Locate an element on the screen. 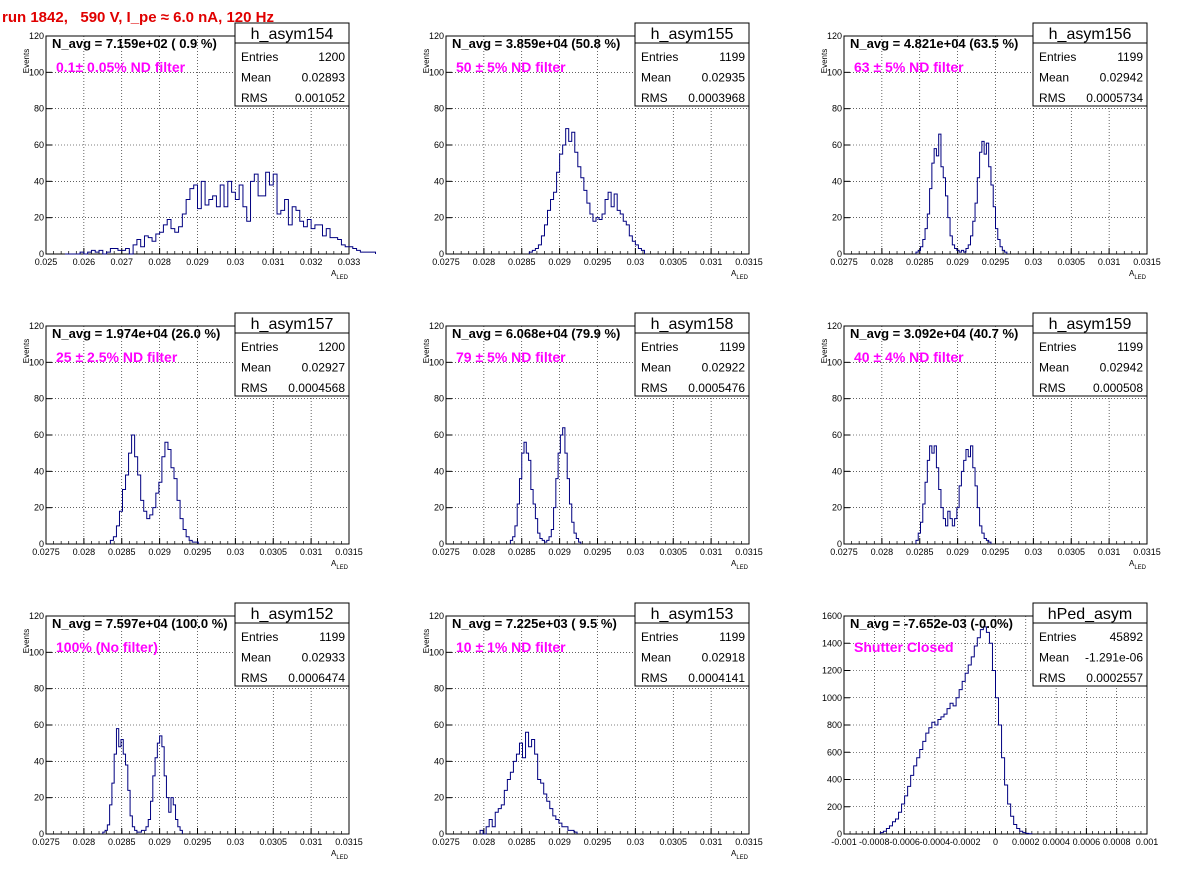 This screenshot has width=1196, height=872. x-tick-label: 0.028 is located at coordinates (882, 552).